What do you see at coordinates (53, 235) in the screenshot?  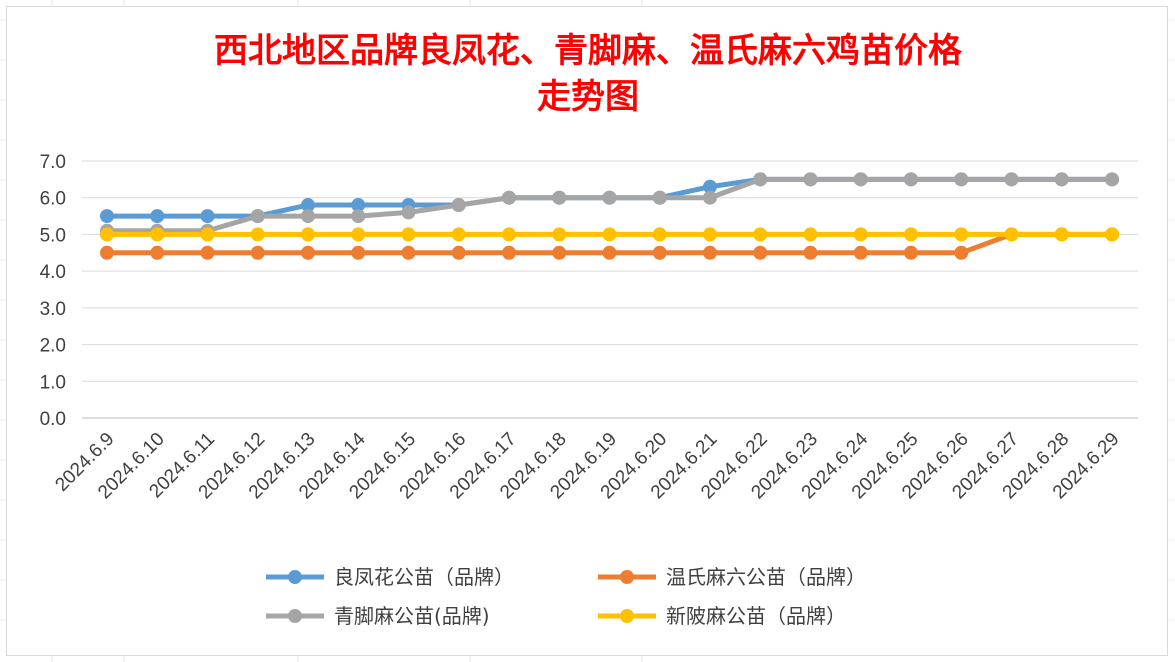 I see `y-tick-label: 5.0` at bounding box center [53, 235].